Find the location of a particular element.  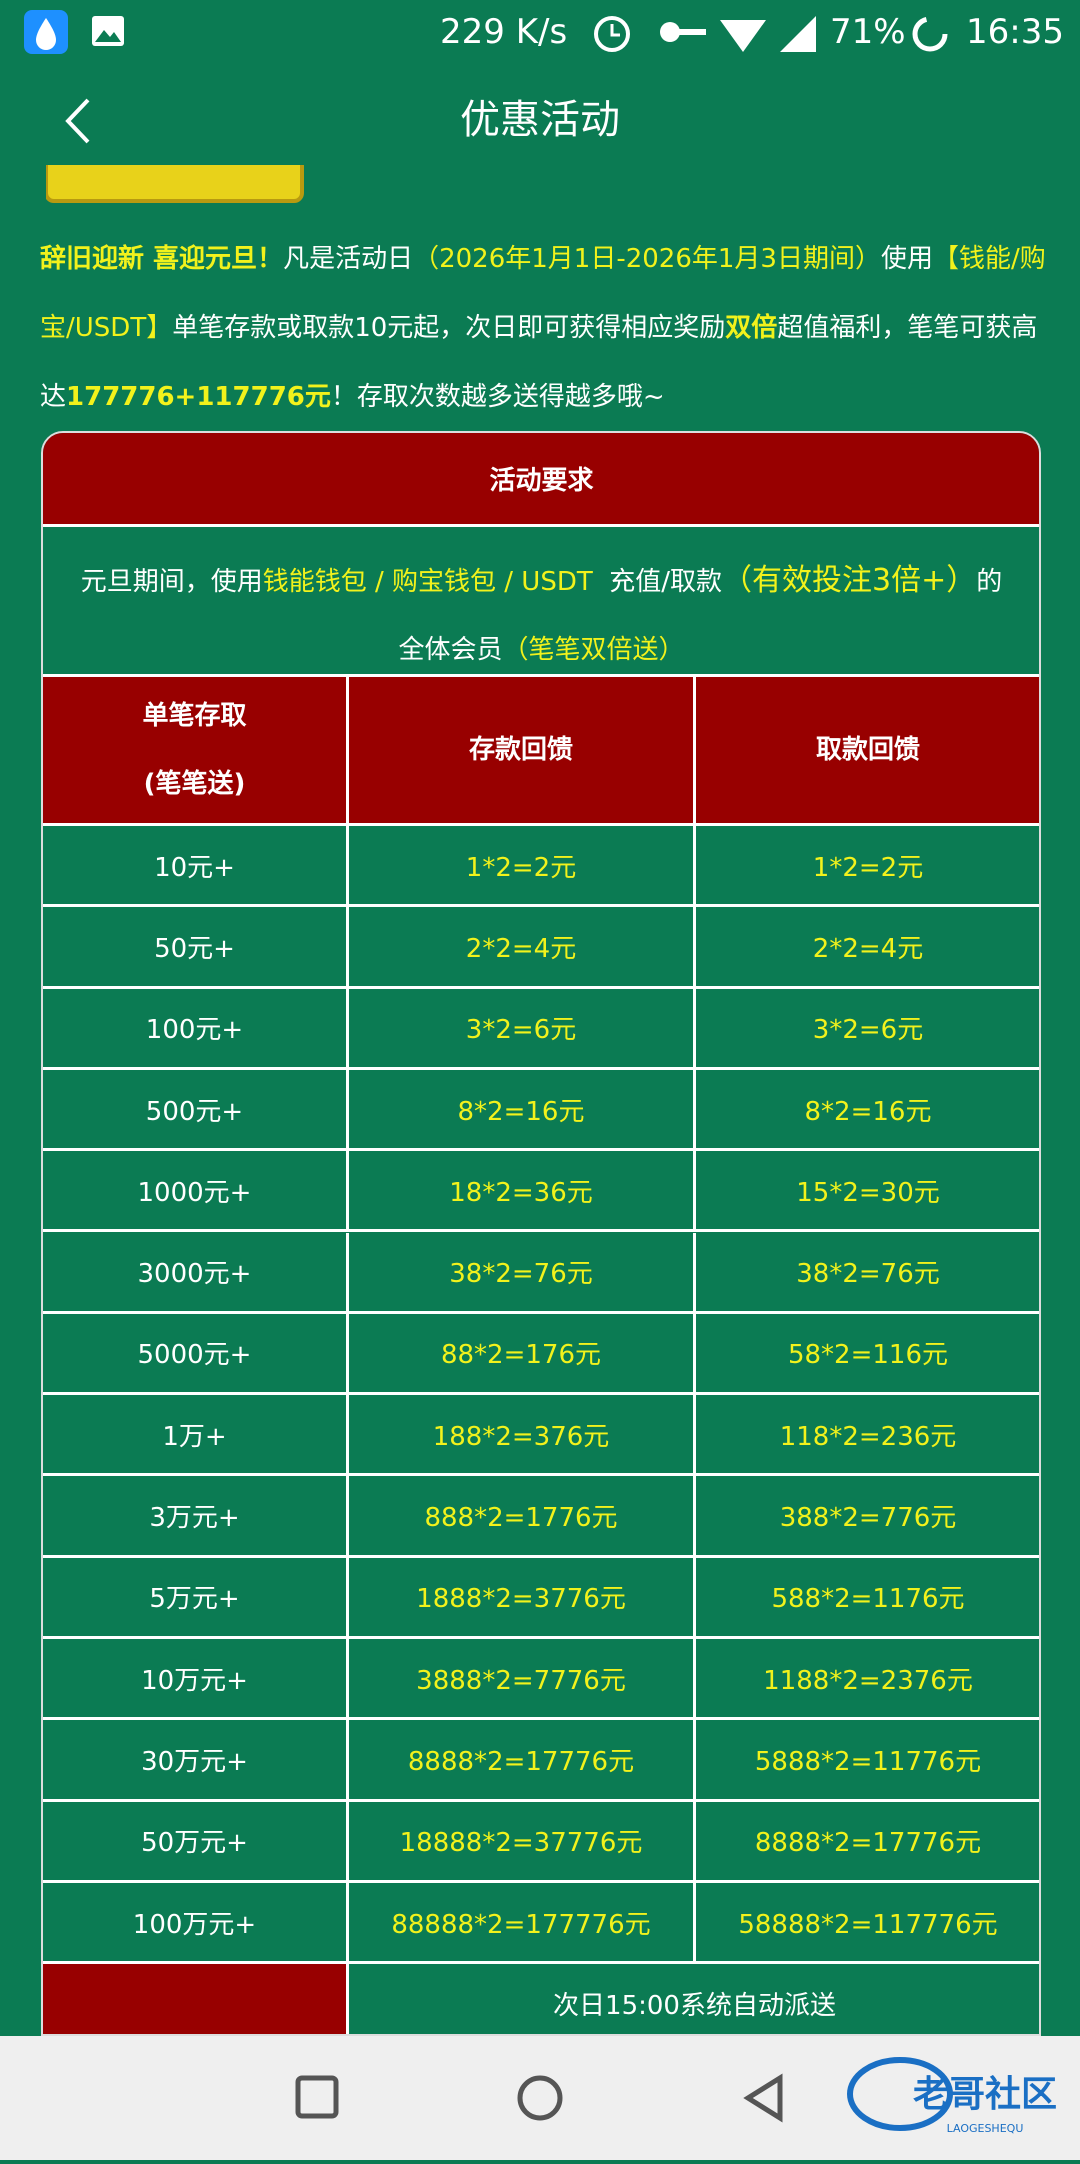

amount-cell: 50元+ is located at coordinates (196, 948).